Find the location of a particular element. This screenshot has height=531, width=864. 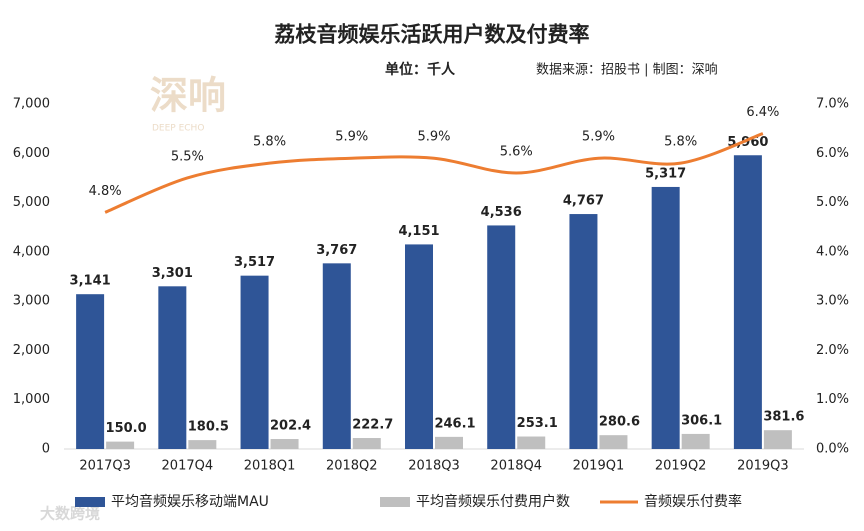

x-tick-label: 2018Q2 is located at coordinates (352, 466).